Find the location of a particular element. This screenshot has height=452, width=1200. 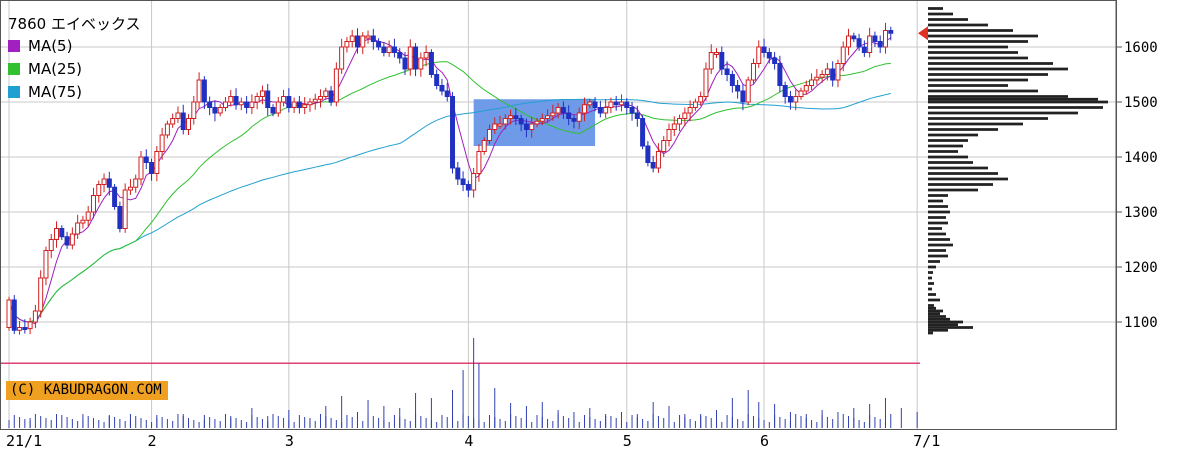

legend-swatch-ma75 is located at coordinates (14, 91).